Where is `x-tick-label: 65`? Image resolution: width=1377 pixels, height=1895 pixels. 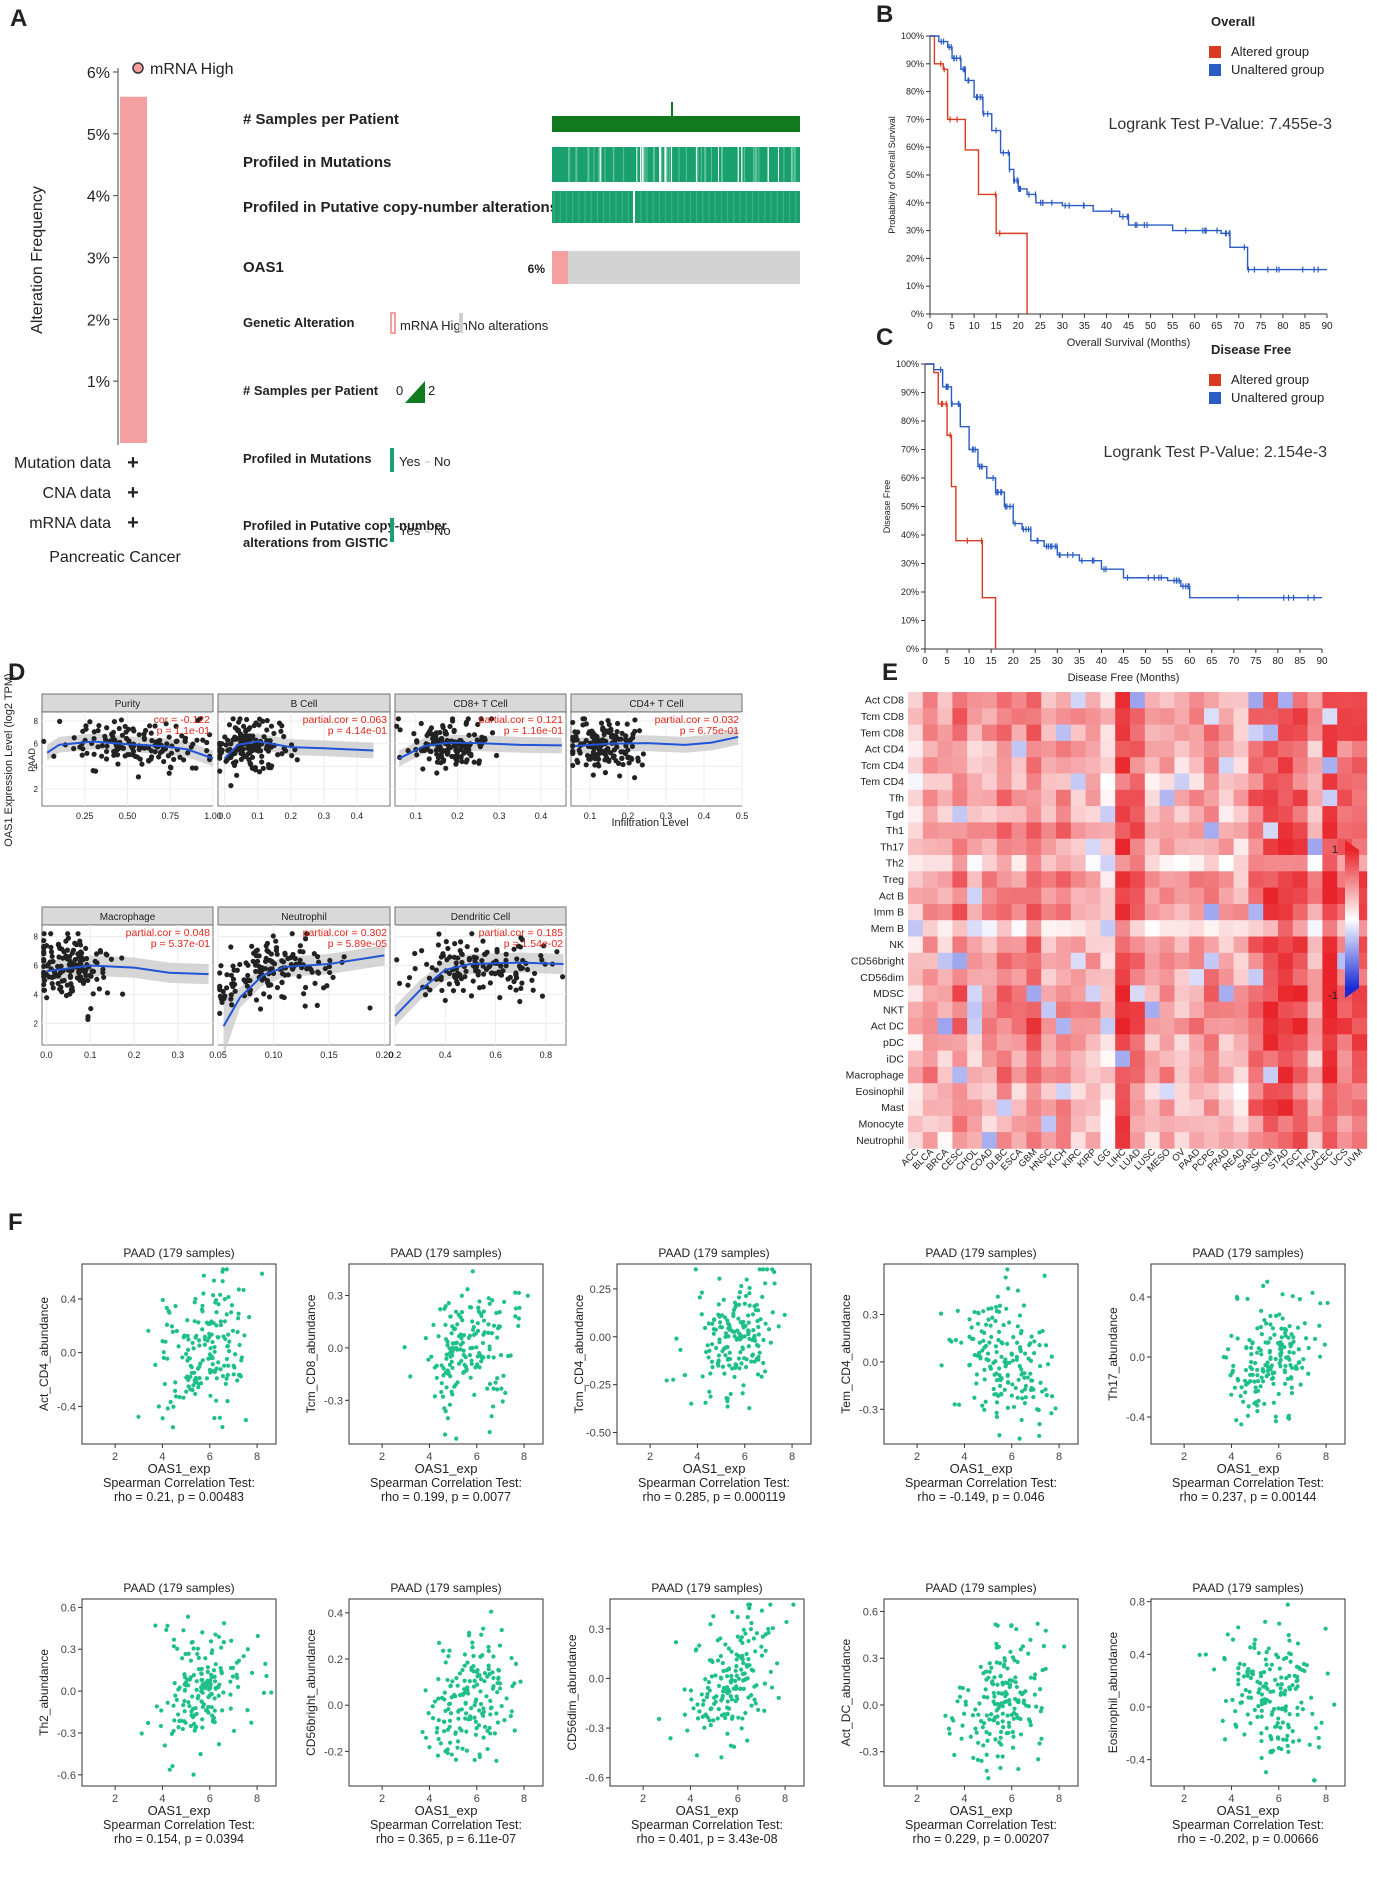 x-tick-label: 65 is located at coordinates (1212, 661).